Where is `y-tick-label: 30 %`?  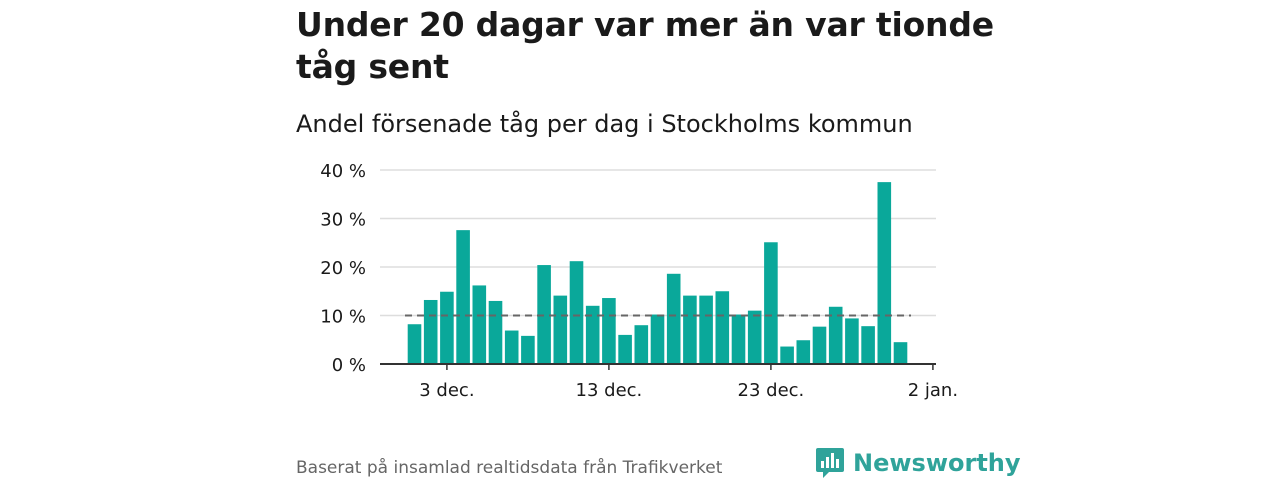
y-tick-label: 30 % is located at coordinates (343, 220).